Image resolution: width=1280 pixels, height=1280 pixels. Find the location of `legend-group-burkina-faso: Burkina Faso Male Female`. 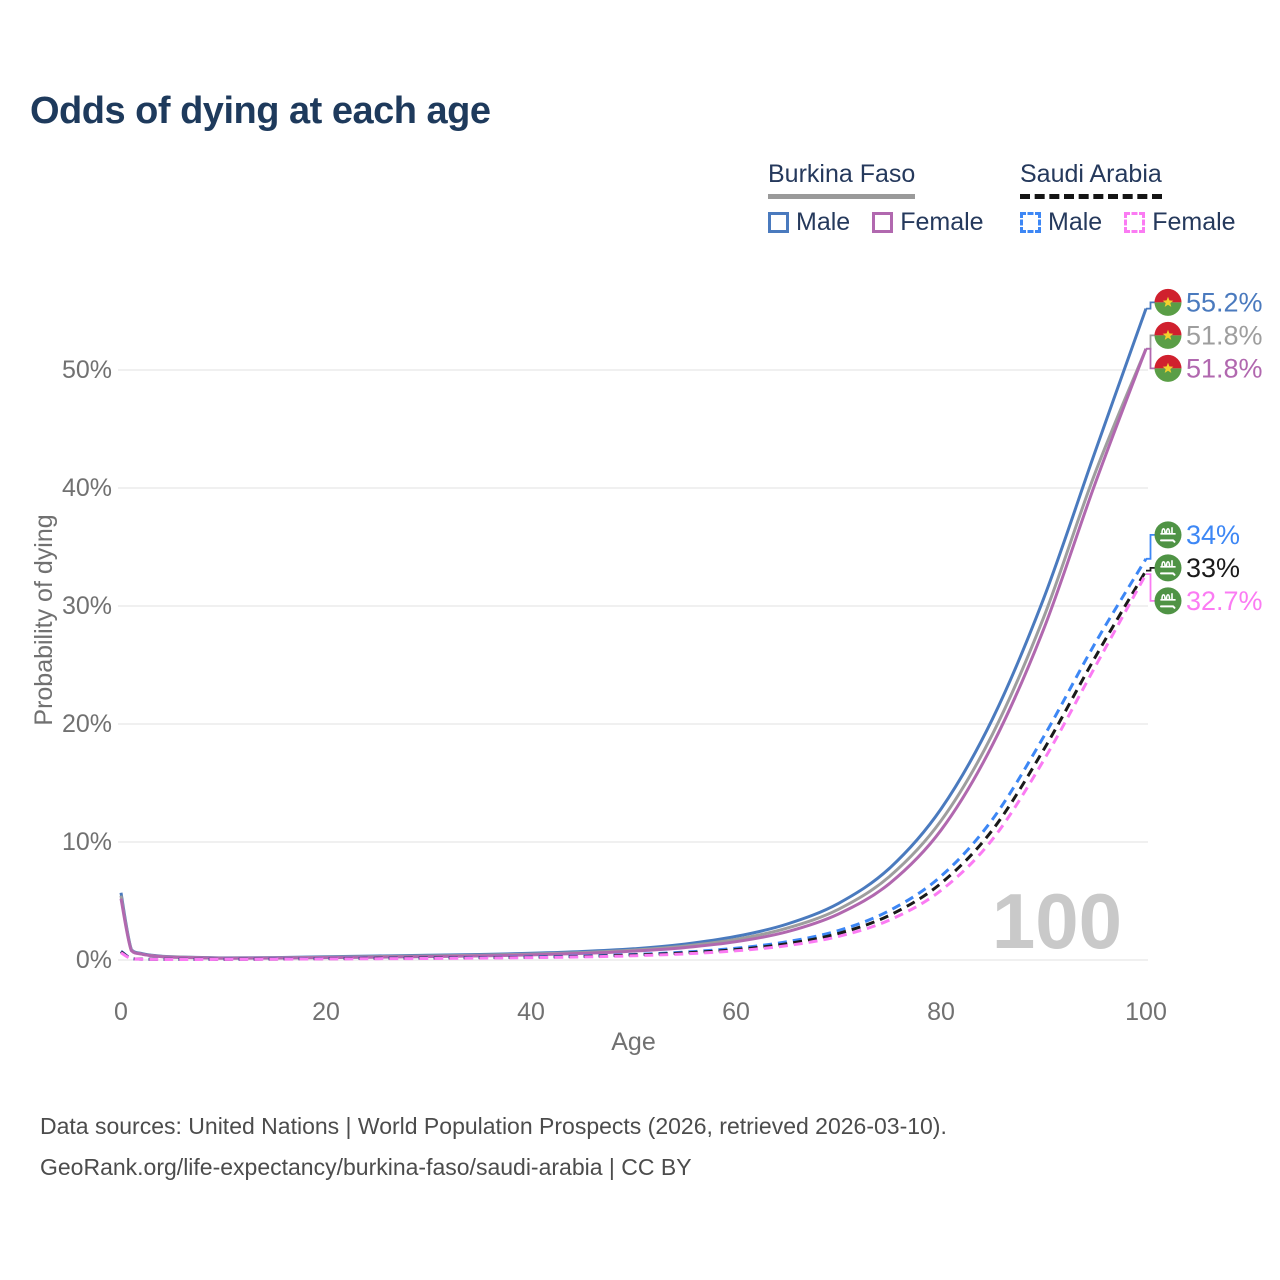

legend-group-burkina-faso: Burkina Faso Male Female is located at coordinates (876, 198).